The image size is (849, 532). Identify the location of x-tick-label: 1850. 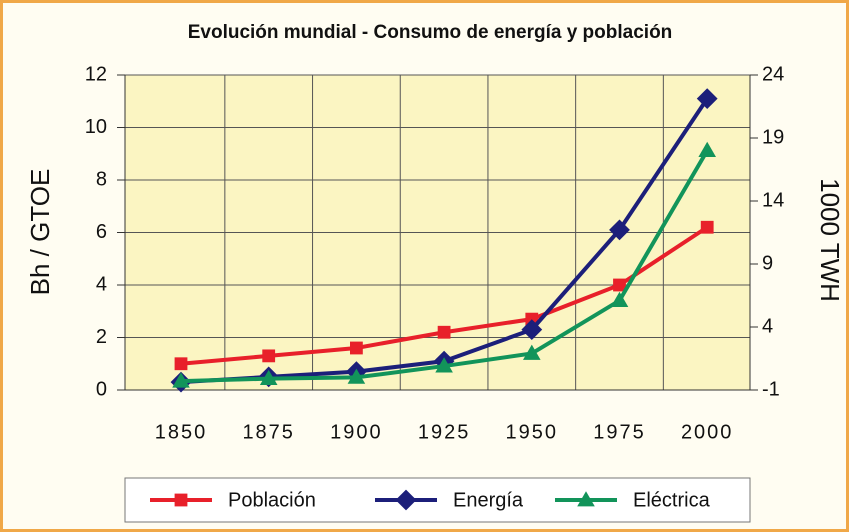
(181, 432).